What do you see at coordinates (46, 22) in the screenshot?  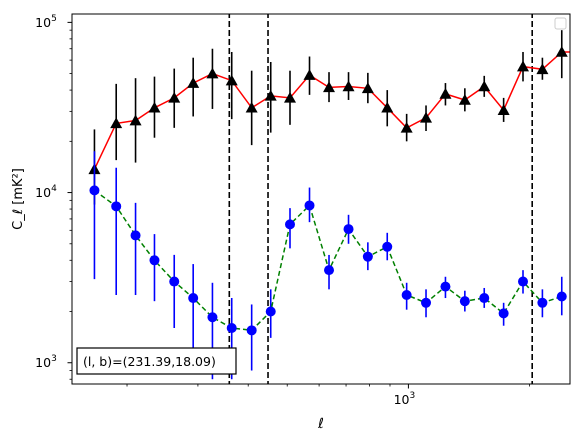 I see `y-tick-label: 105` at bounding box center [46, 22].